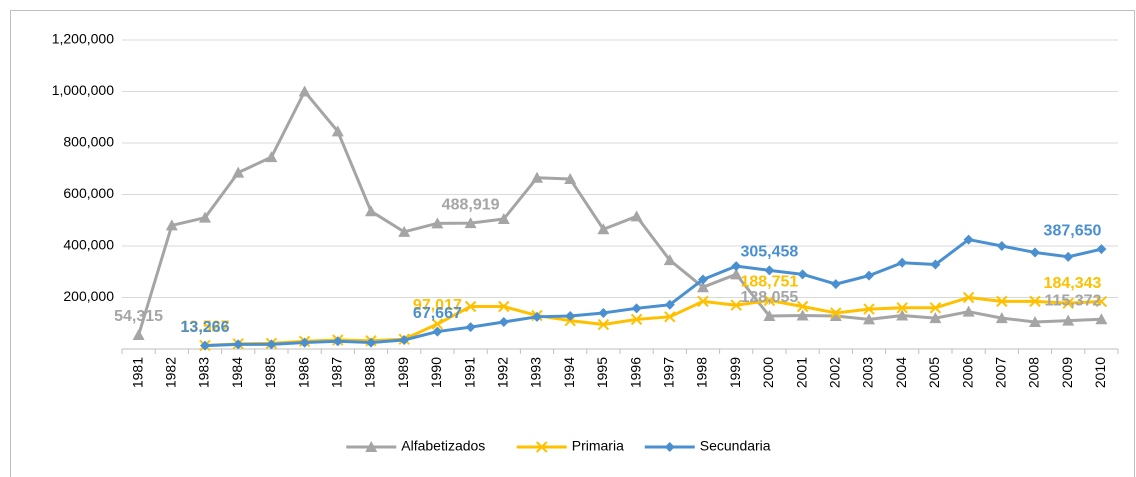 Image resolution: width=1136 pixels, height=477 pixels. Describe the element at coordinates (1067, 372) in the screenshot. I see `x-tick-label: 2009` at that location.